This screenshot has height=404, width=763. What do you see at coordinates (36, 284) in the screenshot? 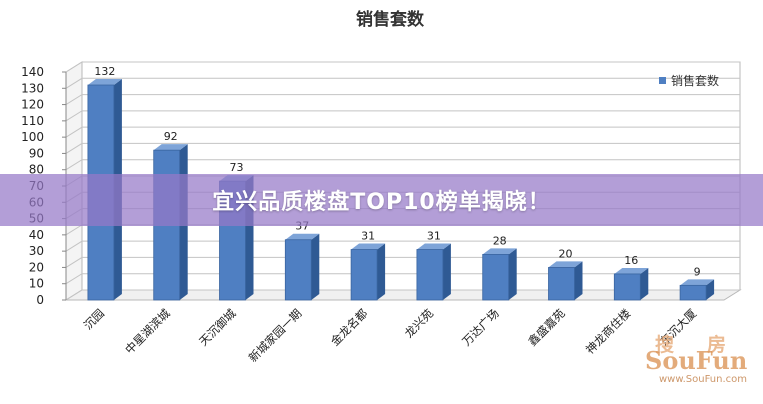
I see `y-tick-label: 10` at bounding box center [36, 284].